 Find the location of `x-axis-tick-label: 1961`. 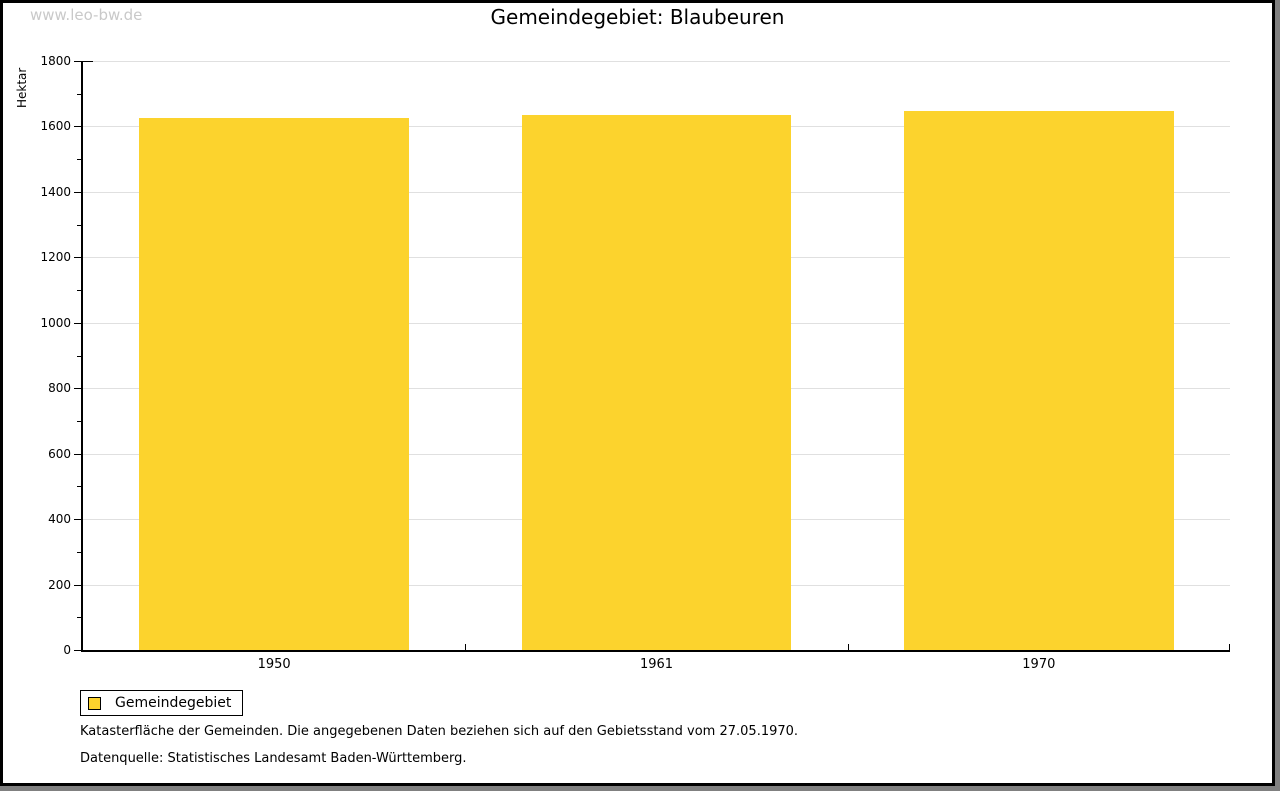

x-axis-tick-label: 1961 is located at coordinates (656, 664).